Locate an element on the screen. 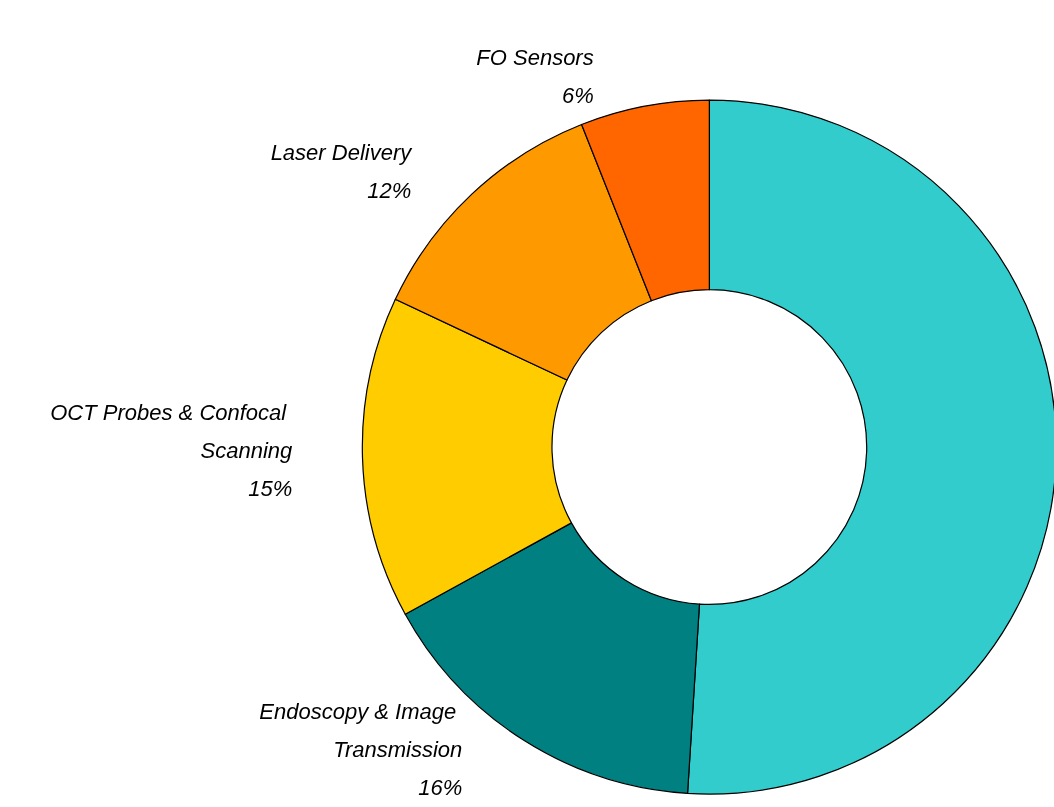 The height and width of the screenshot is (807, 1054). data-label: 12% is located at coordinates (389, 191).